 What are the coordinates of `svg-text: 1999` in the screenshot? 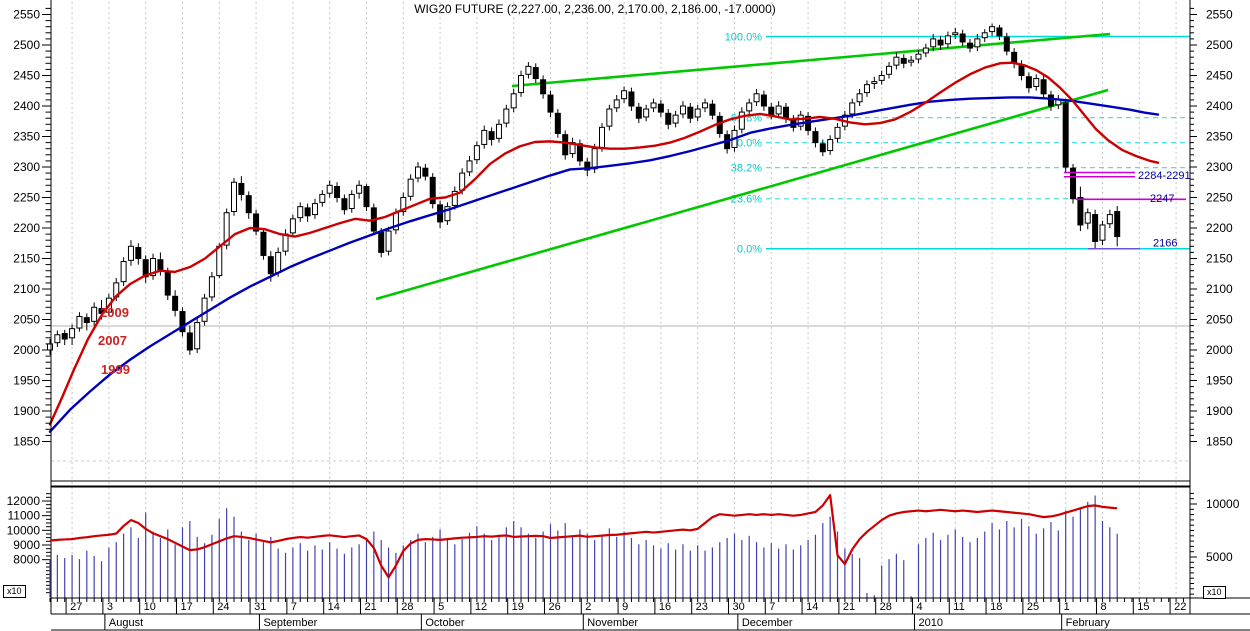 It's located at (115, 369).